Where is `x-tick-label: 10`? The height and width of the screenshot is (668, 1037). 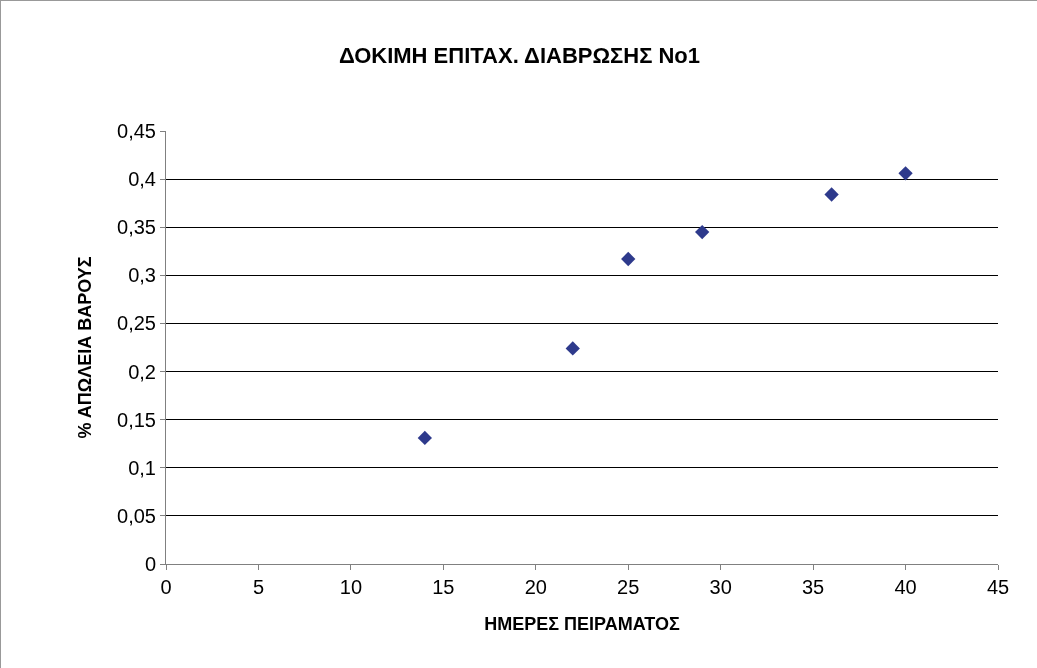
x-tick-label: 10 is located at coordinates (351, 587).